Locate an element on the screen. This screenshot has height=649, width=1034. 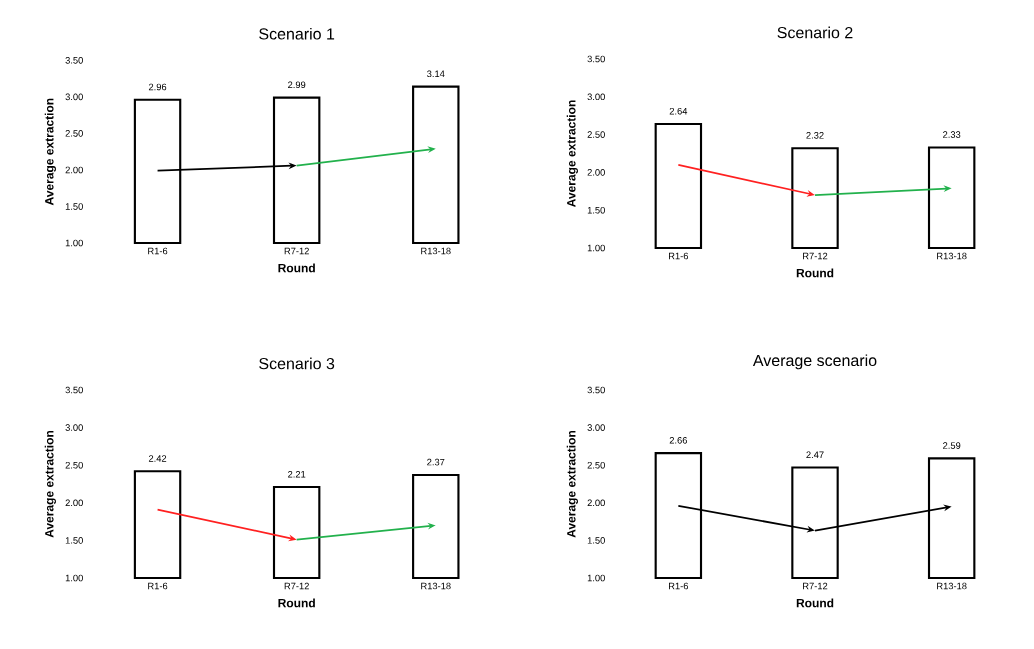
data-label: 2.66 is located at coordinates (678, 440).